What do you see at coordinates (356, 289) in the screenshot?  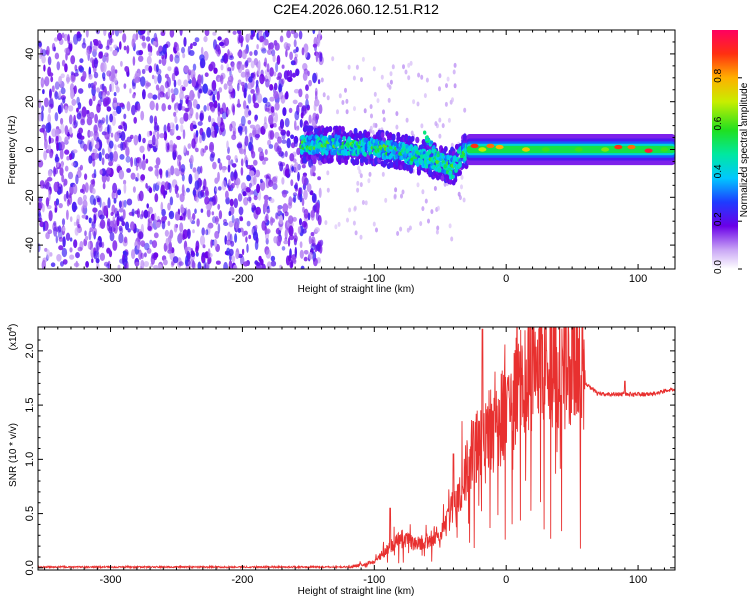 I see `spectrogram-xlabel: Height of straight line (km)` at bounding box center [356, 289].